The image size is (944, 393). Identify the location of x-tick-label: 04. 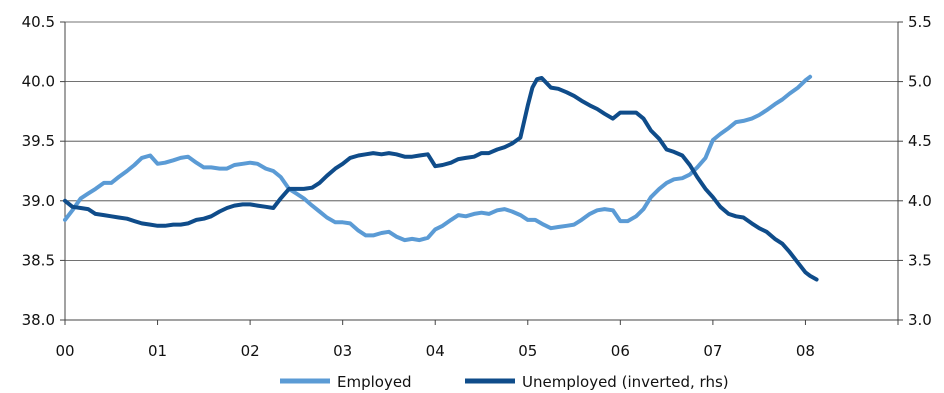
(435, 351).